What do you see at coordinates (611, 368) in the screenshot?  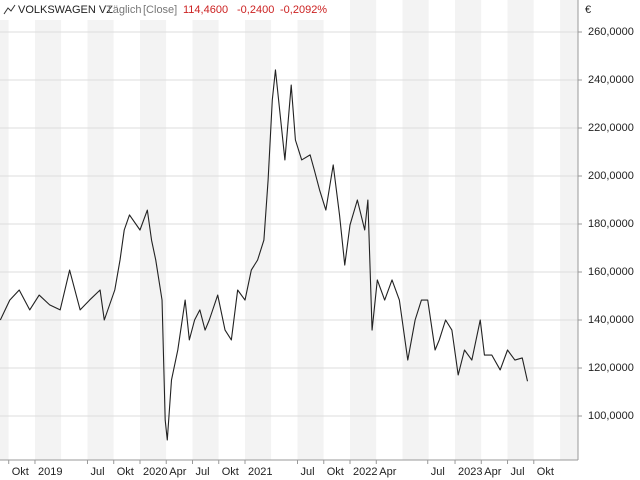 I see `y-tick-label: 120,0000` at bounding box center [611, 368].